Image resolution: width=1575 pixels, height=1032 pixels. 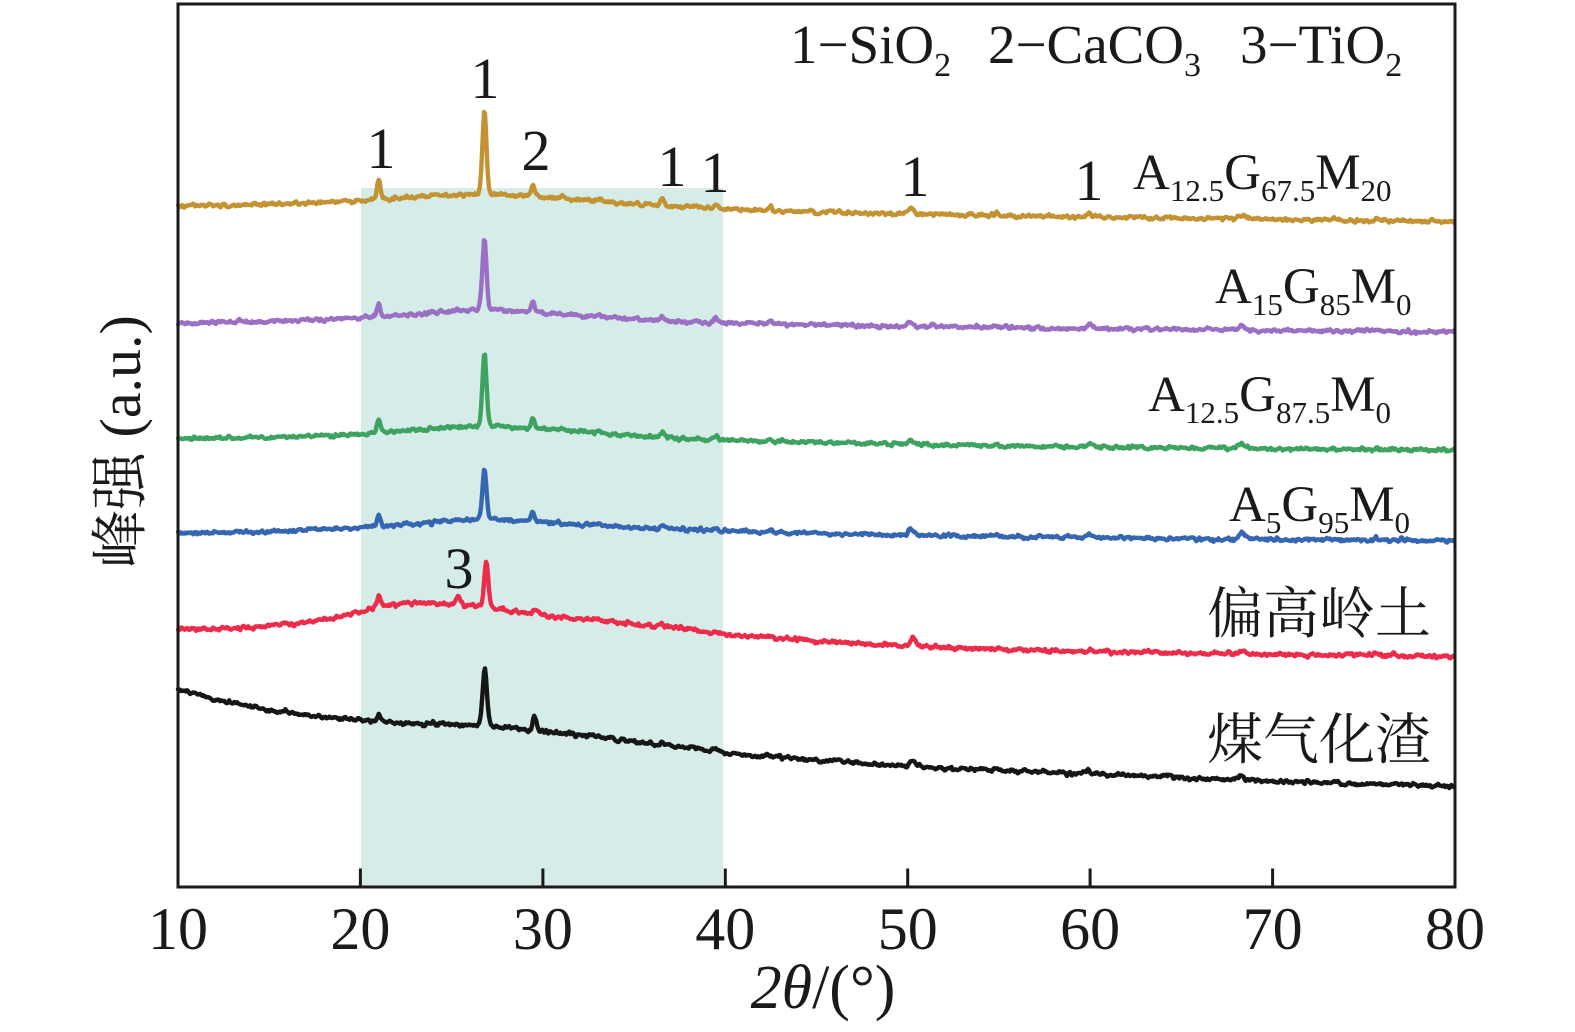 What do you see at coordinates (1090, 929) in the screenshot?
I see `svg-text: 60` at bounding box center [1090, 929].